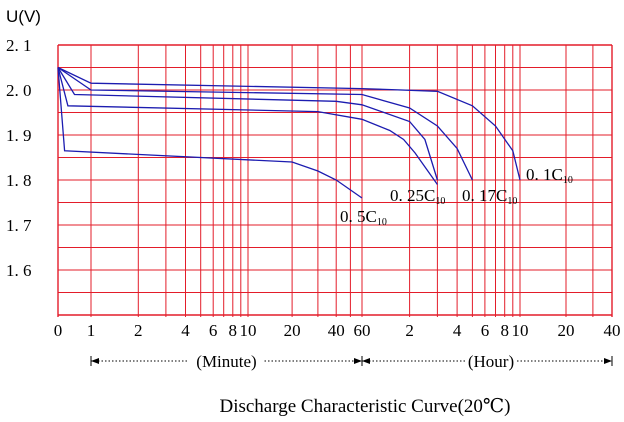 The height and width of the screenshot is (422, 624). I want to click on series-label: 0. 1C10, so click(549, 175).